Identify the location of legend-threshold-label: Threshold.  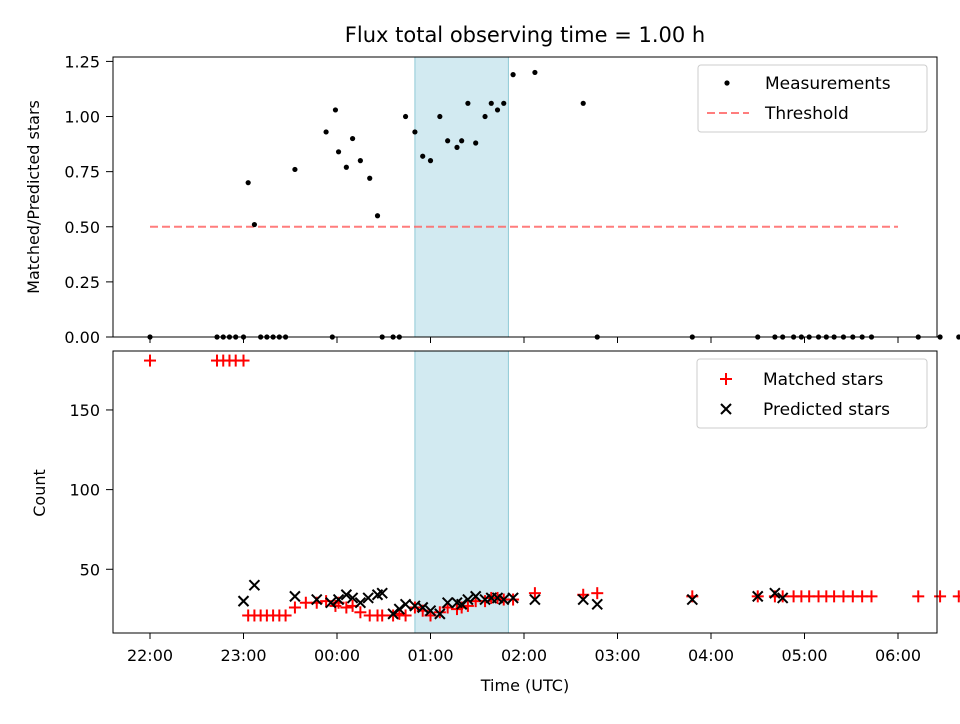
(806, 114).